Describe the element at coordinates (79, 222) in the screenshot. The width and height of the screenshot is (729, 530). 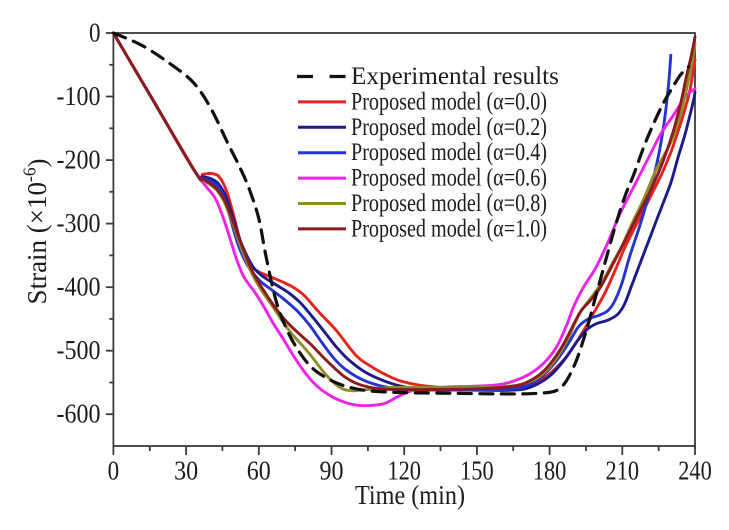
I see `svg-text: -300` at that location.